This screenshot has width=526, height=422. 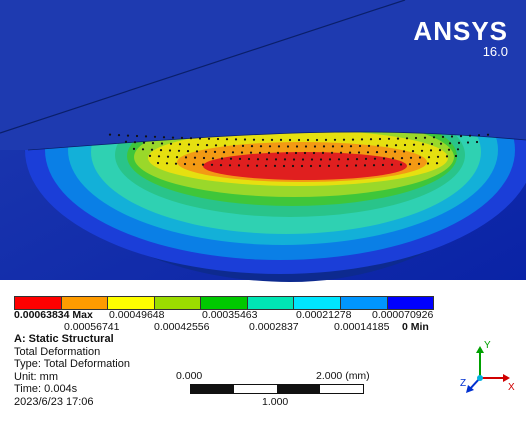 What do you see at coordinates (343, 376) in the screenshot?
I see `scale-right-label: 2.000 (mm)` at bounding box center [343, 376].